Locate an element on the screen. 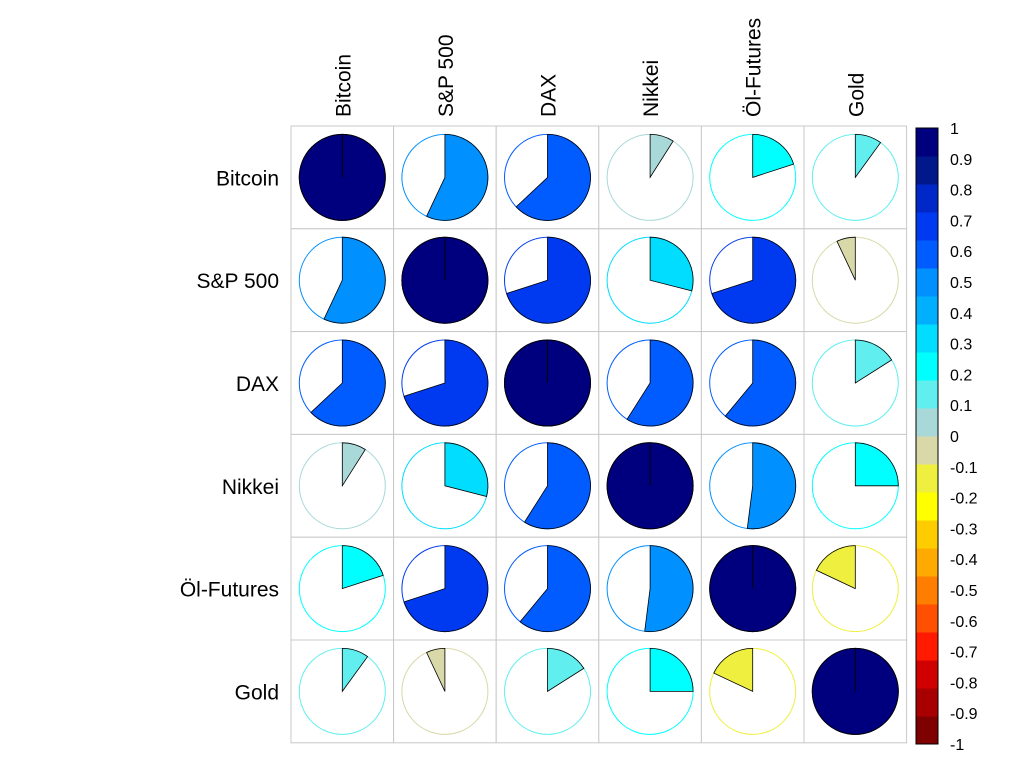  row-label: Nikkei is located at coordinates (250, 487).